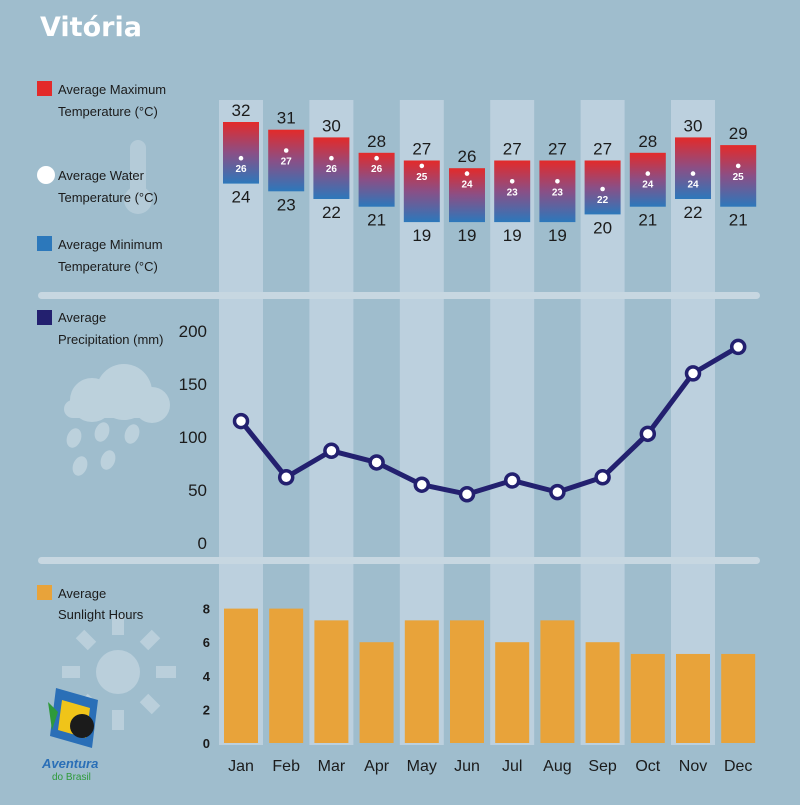 The image size is (800, 805). What do you see at coordinates (693, 766) in the screenshot?
I see `month-label-nov: Nov` at bounding box center [693, 766].